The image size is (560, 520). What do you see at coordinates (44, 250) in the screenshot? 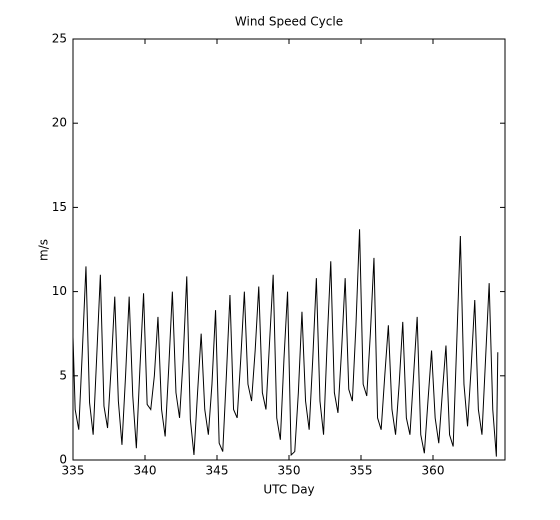
I see `y-axis-label: m/s` at bounding box center [44, 250].